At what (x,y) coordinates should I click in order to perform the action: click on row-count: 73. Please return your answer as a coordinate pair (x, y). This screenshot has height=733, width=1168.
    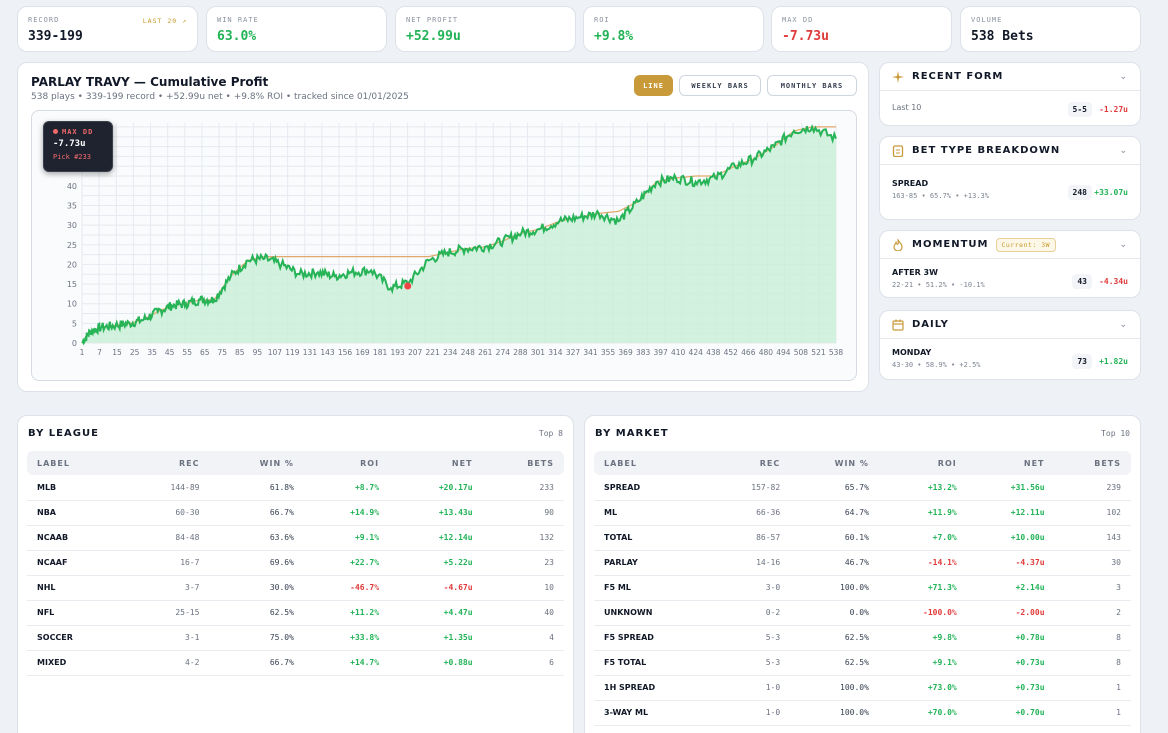
    Looking at the image, I should click on (1082, 361).